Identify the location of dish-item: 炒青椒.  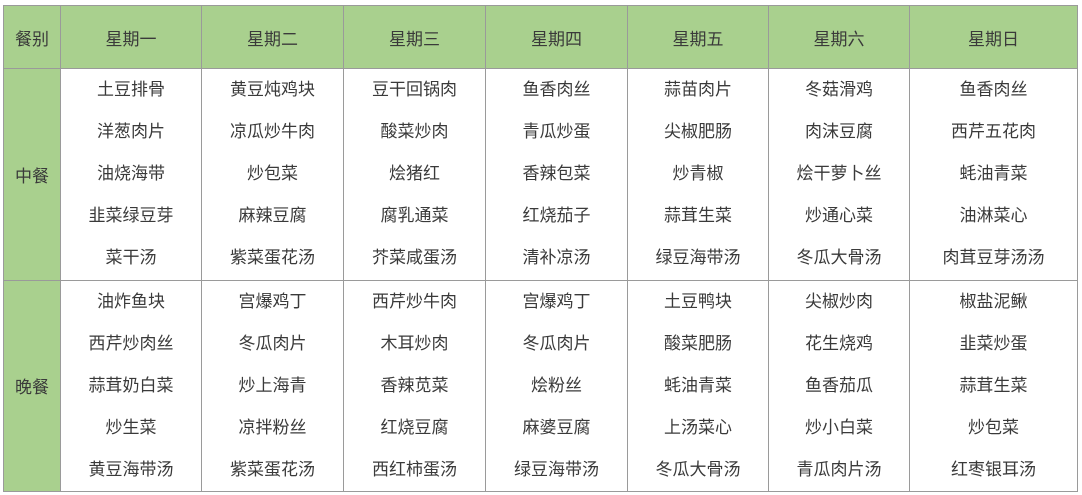
(698, 174).